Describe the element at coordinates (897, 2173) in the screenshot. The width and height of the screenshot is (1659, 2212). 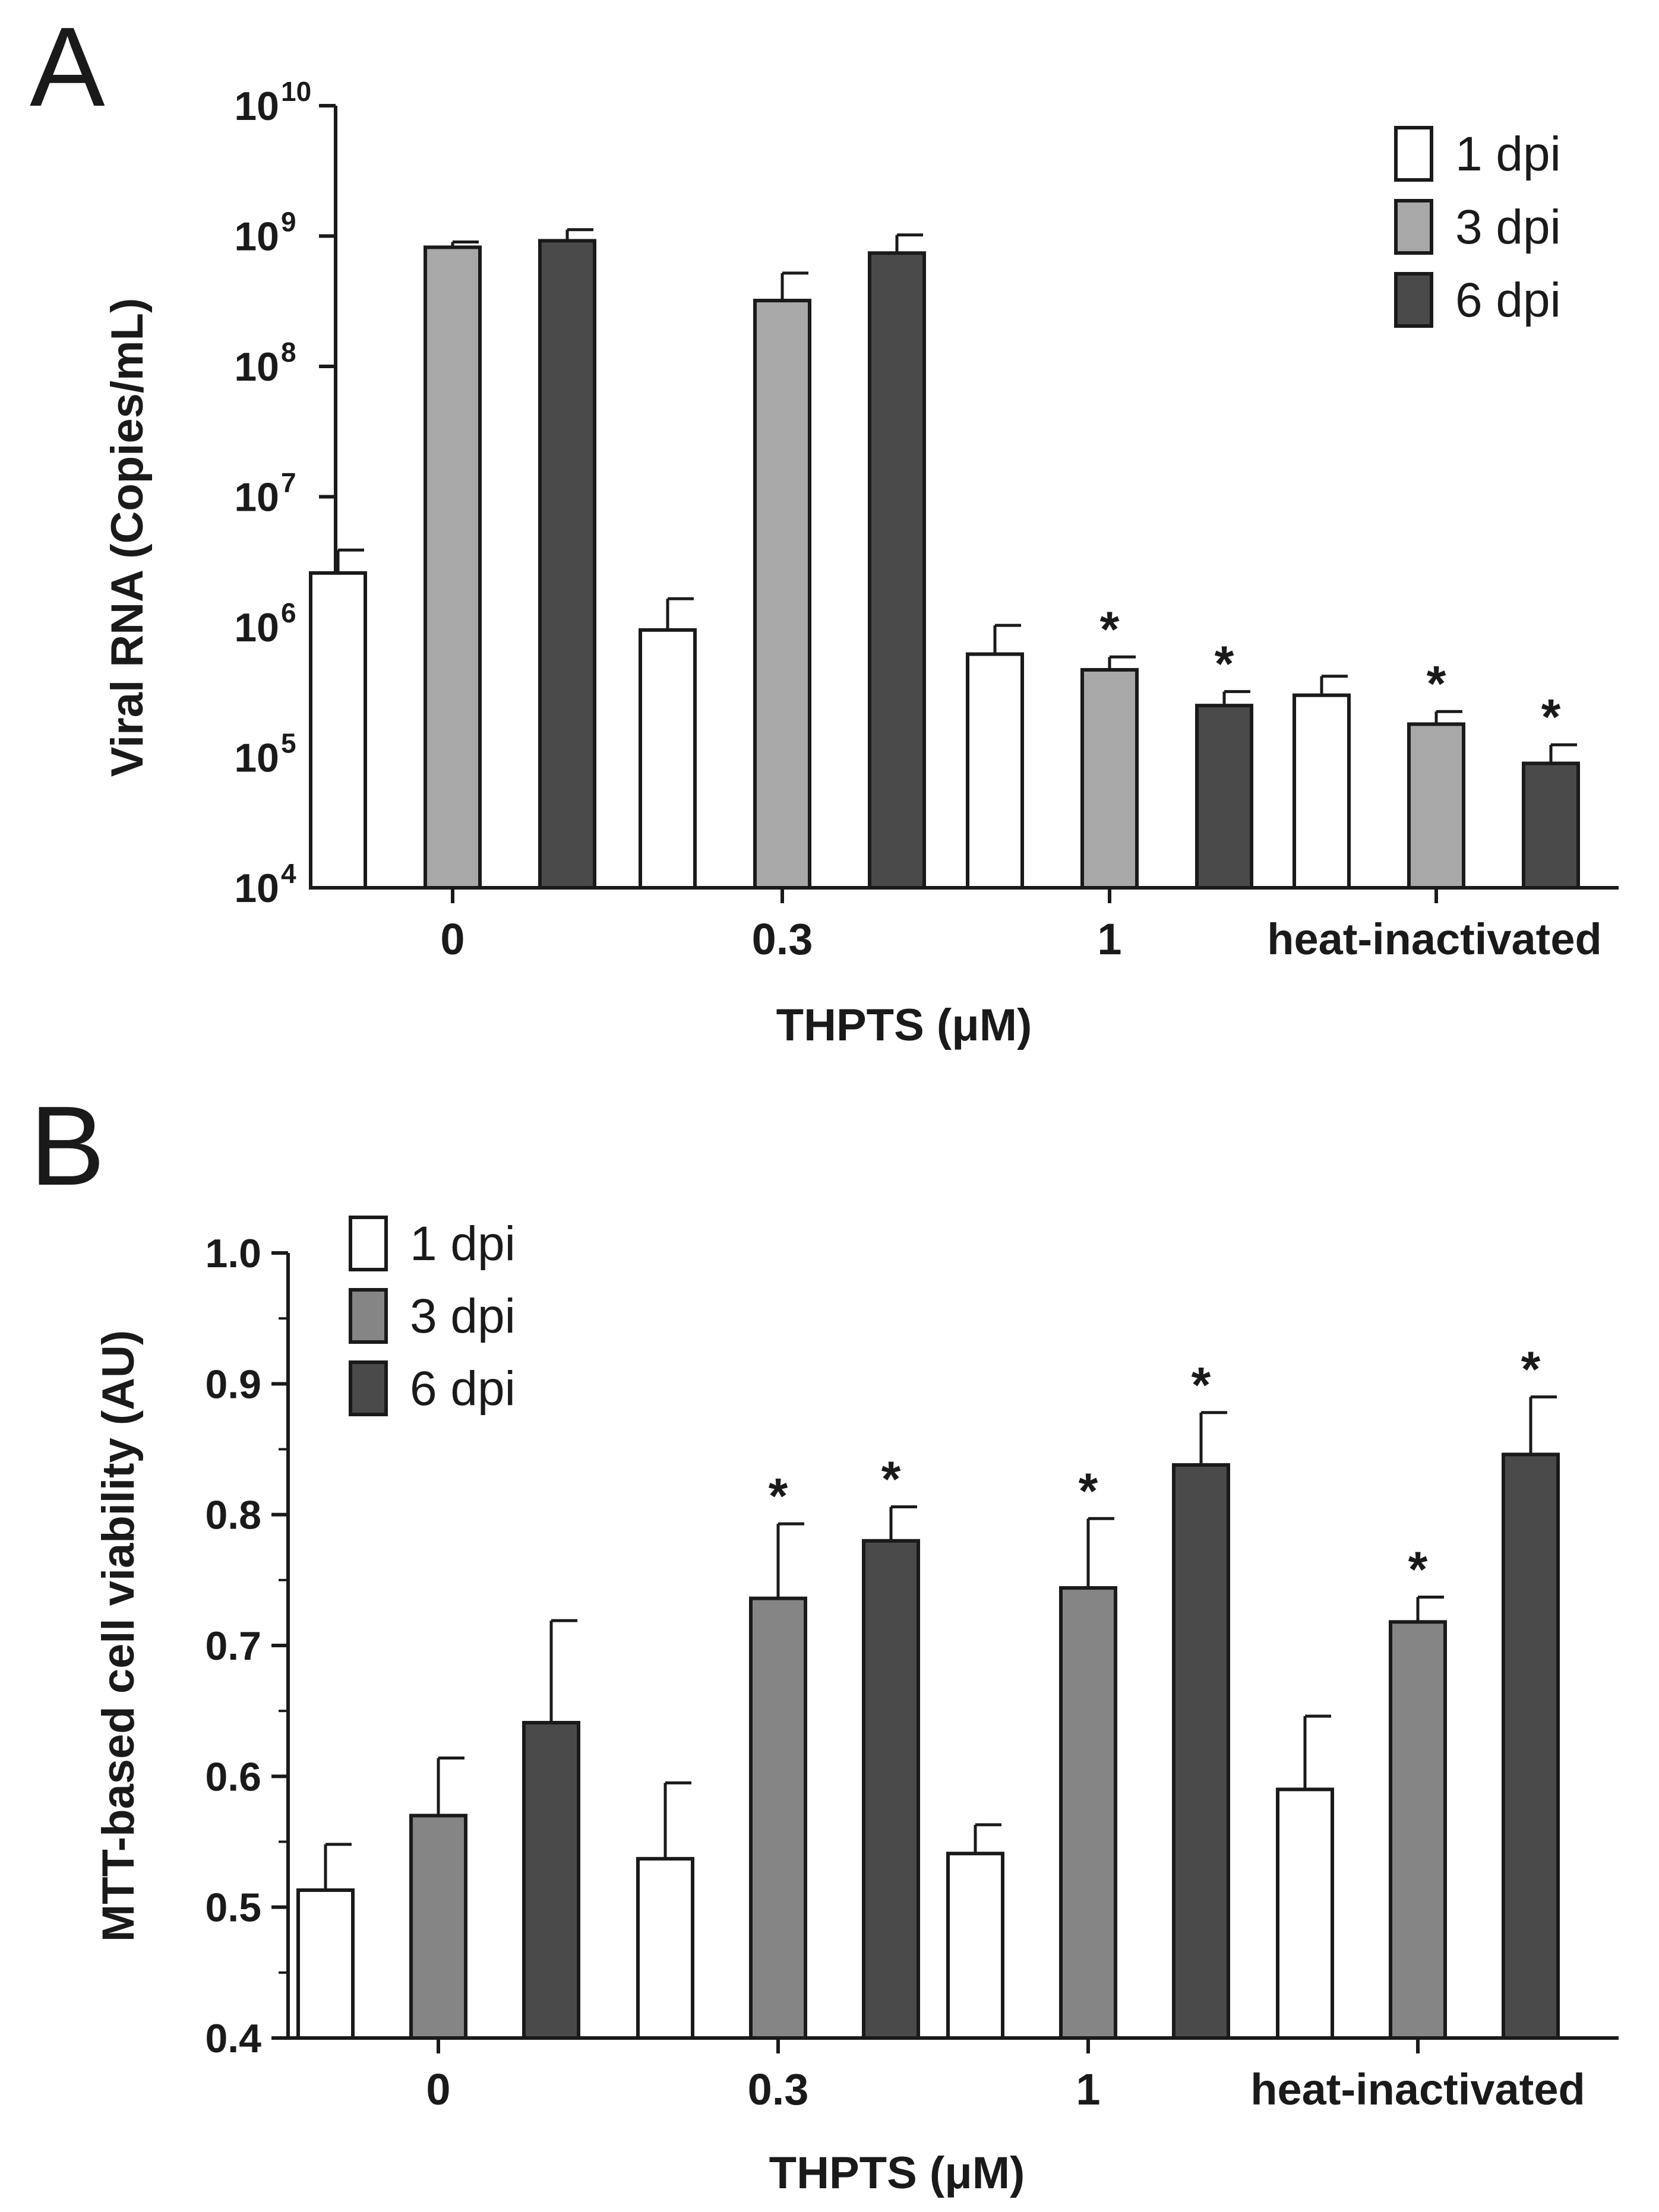
I see `x-axis-title-b: THPTS (μM)` at that location.